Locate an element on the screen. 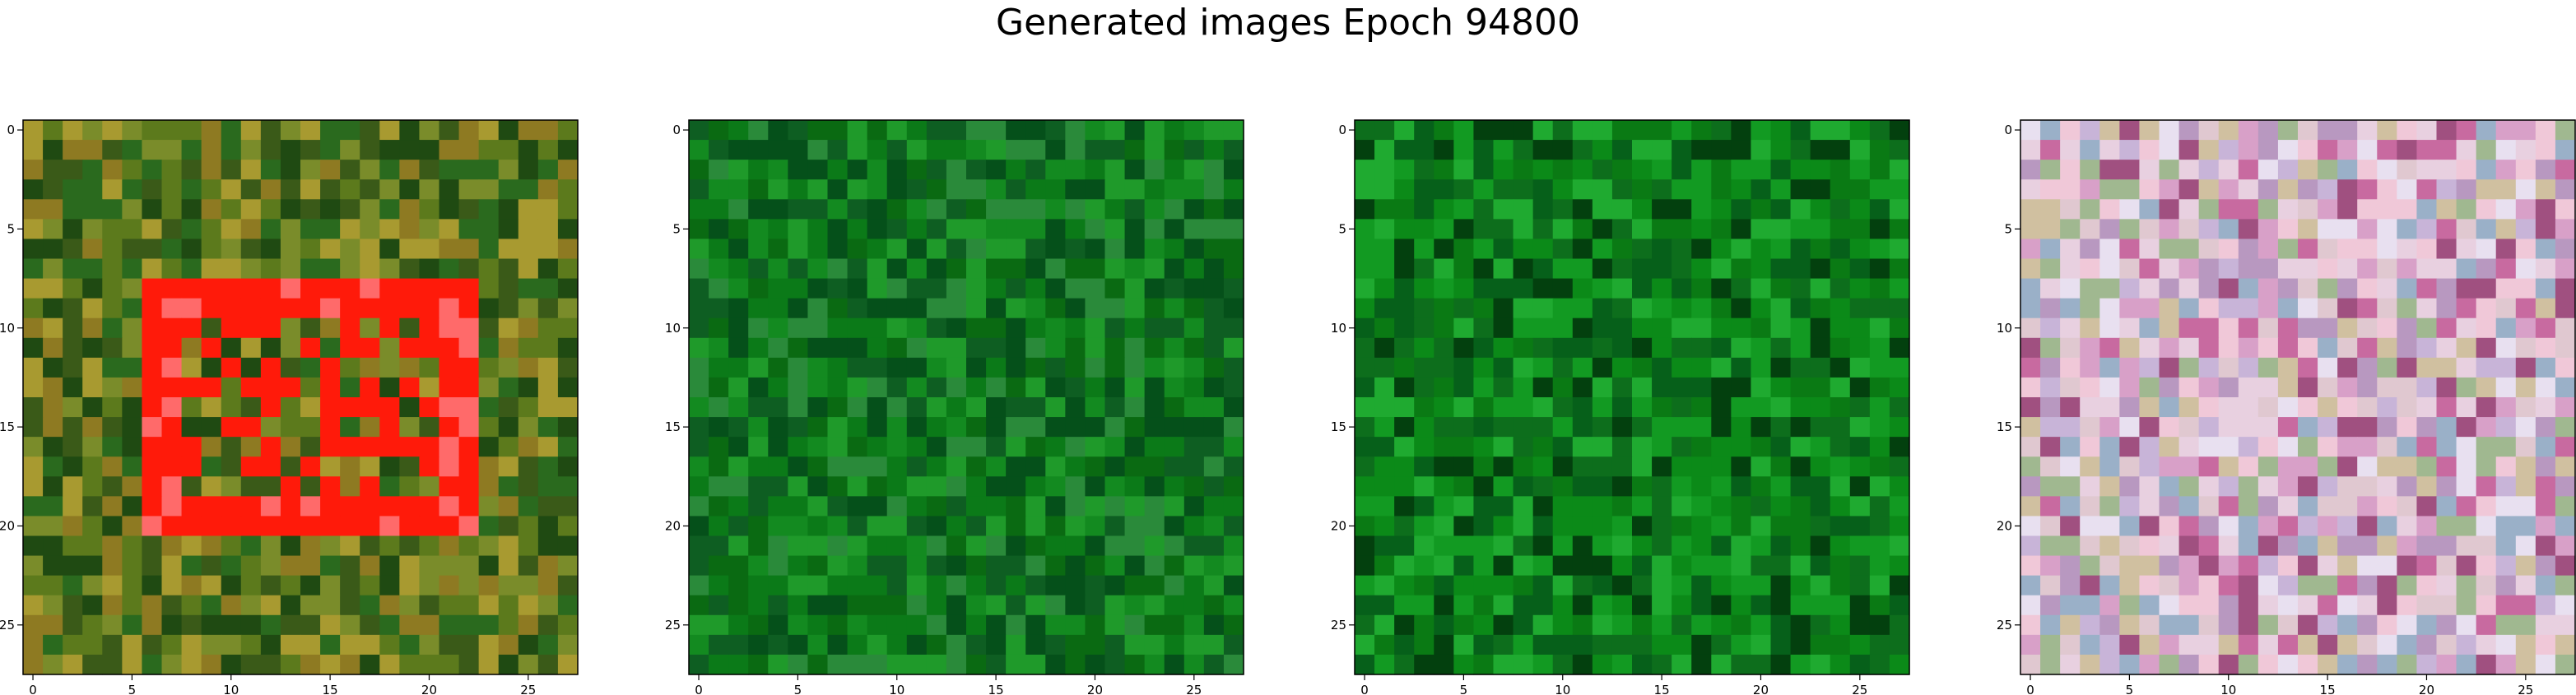  x-tick-label: 5 is located at coordinates (2130, 689).